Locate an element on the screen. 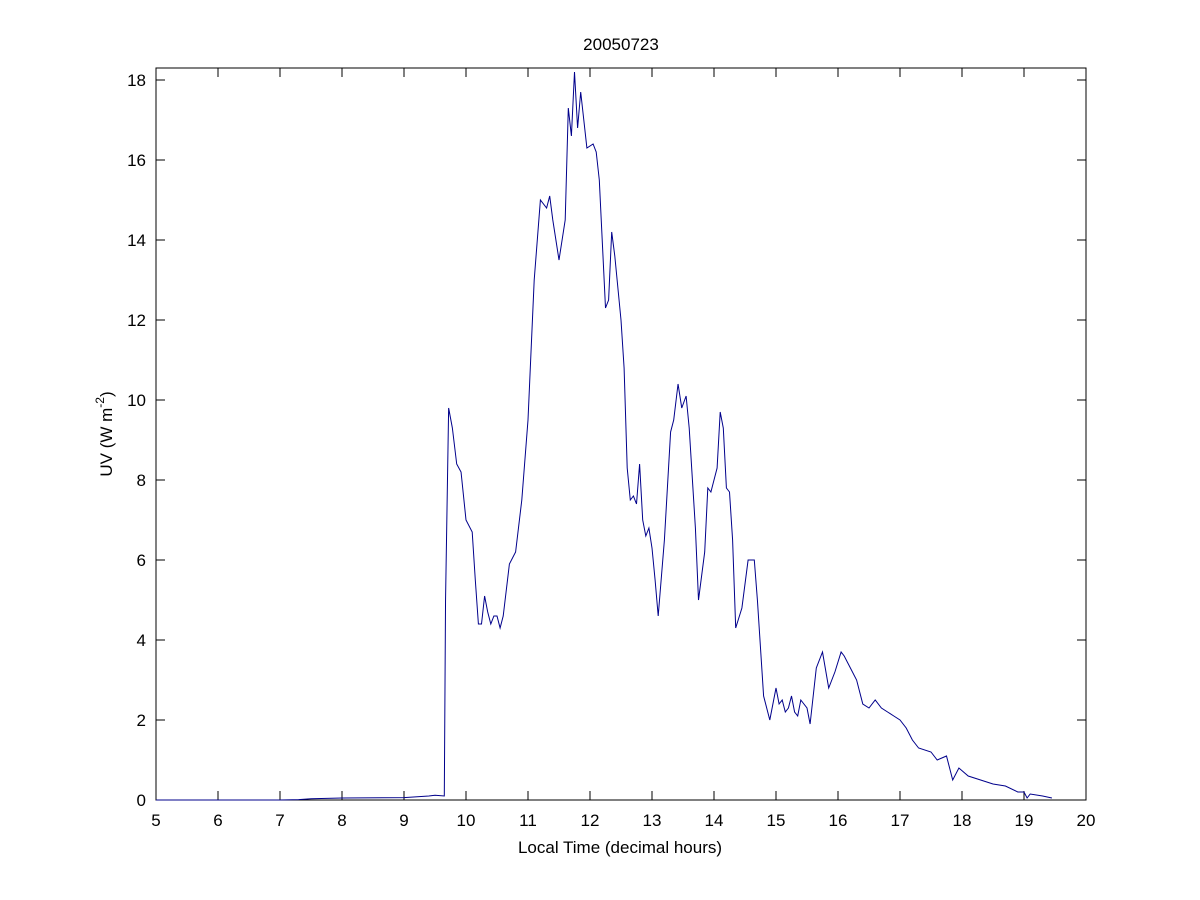 Image resolution: width=1200 pixels, height=900 pixels. y-tick-label: 12 is located at coordinates (136, 320).